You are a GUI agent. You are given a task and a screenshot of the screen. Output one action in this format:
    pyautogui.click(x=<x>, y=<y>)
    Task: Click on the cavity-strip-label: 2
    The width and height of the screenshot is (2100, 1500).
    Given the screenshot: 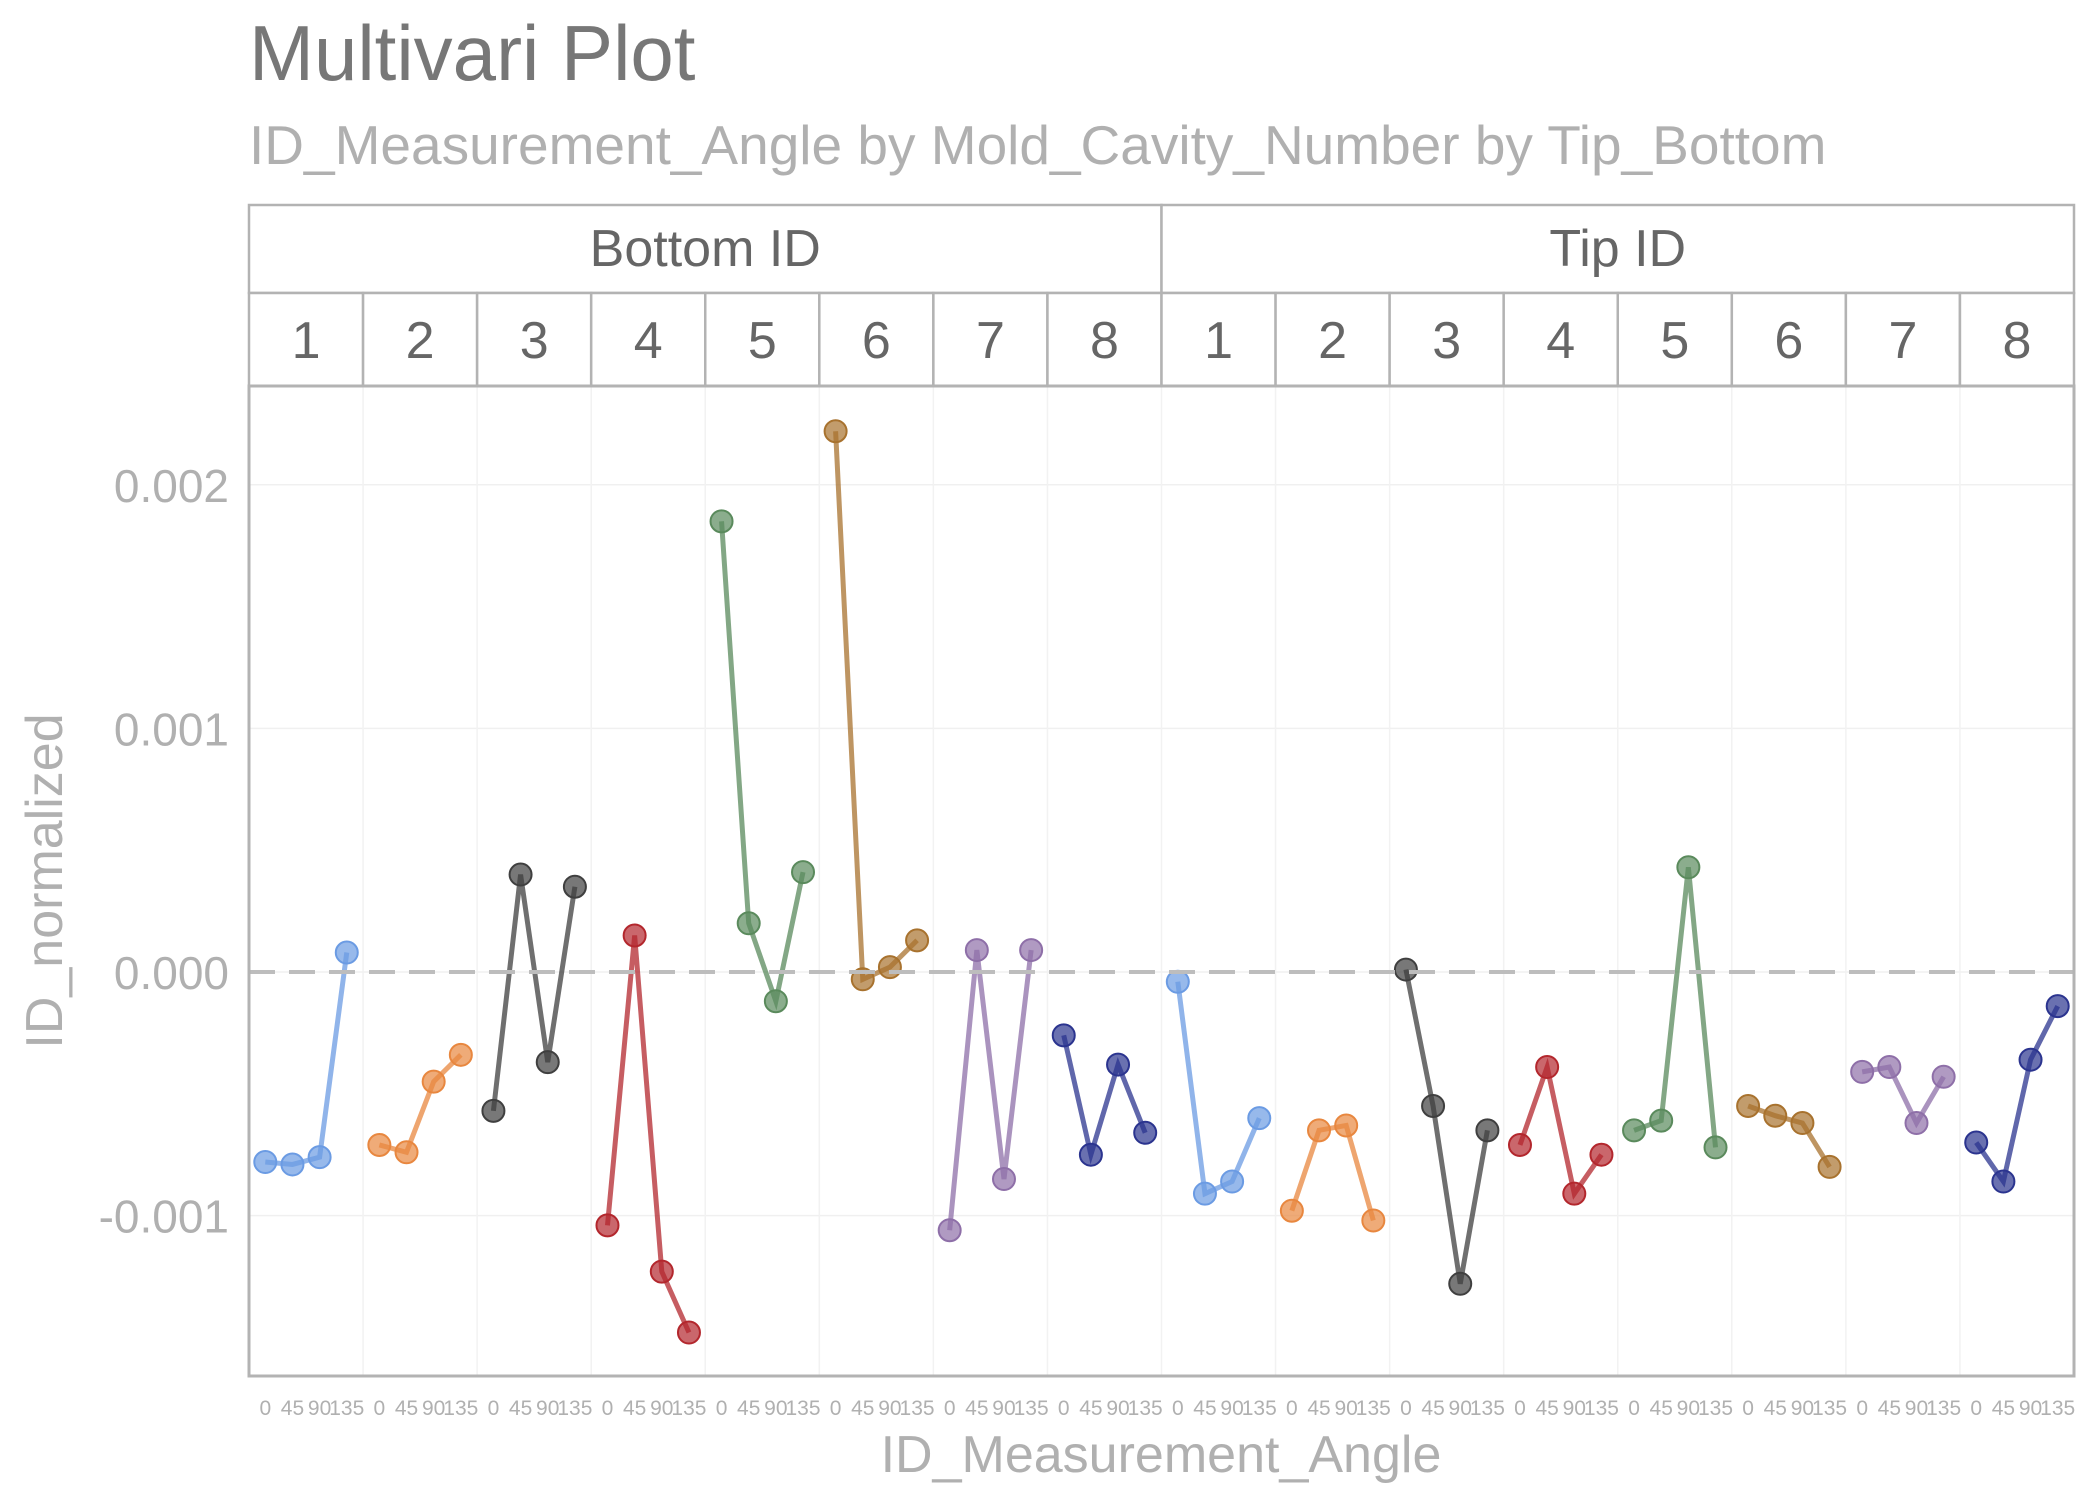 What is the action you would take?
    pyautogui.click(x=420, y=341)
    